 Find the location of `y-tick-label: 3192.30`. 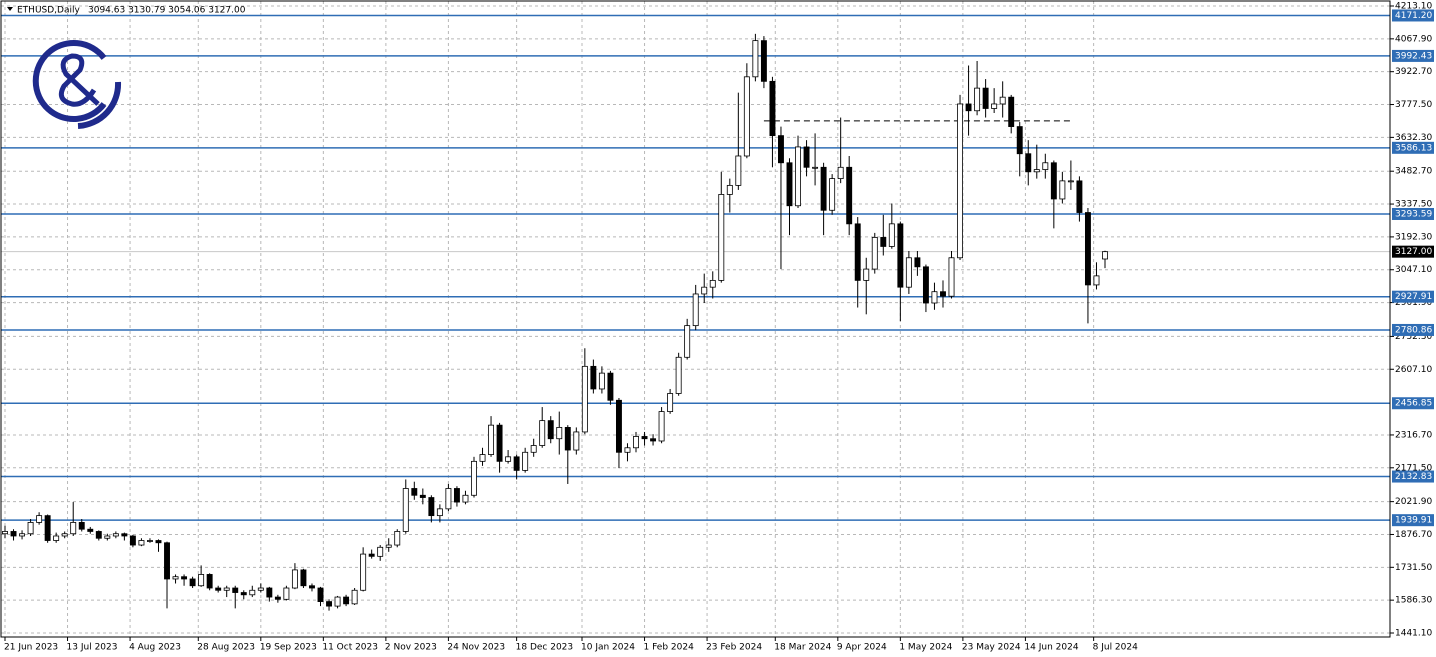

y-tick-label: 3192.30 is located at coordinates (1413, 237).